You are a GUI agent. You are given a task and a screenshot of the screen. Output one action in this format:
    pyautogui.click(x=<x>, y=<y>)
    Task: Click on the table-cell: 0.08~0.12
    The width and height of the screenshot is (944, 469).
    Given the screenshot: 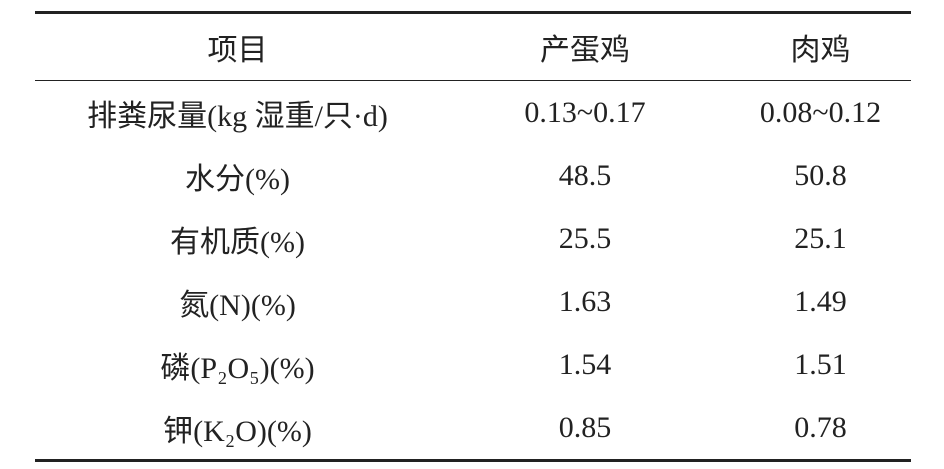 What is the action you would take?
    pyautogui.click(x=820, y=112)
    